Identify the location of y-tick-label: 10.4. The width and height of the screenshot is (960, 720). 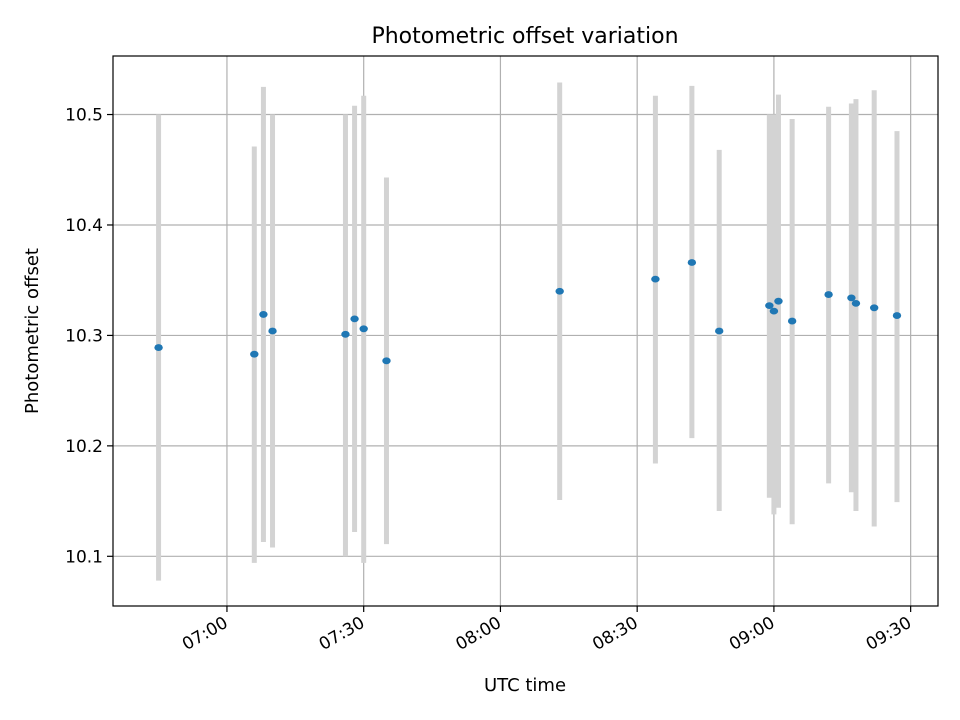
(84, 226).